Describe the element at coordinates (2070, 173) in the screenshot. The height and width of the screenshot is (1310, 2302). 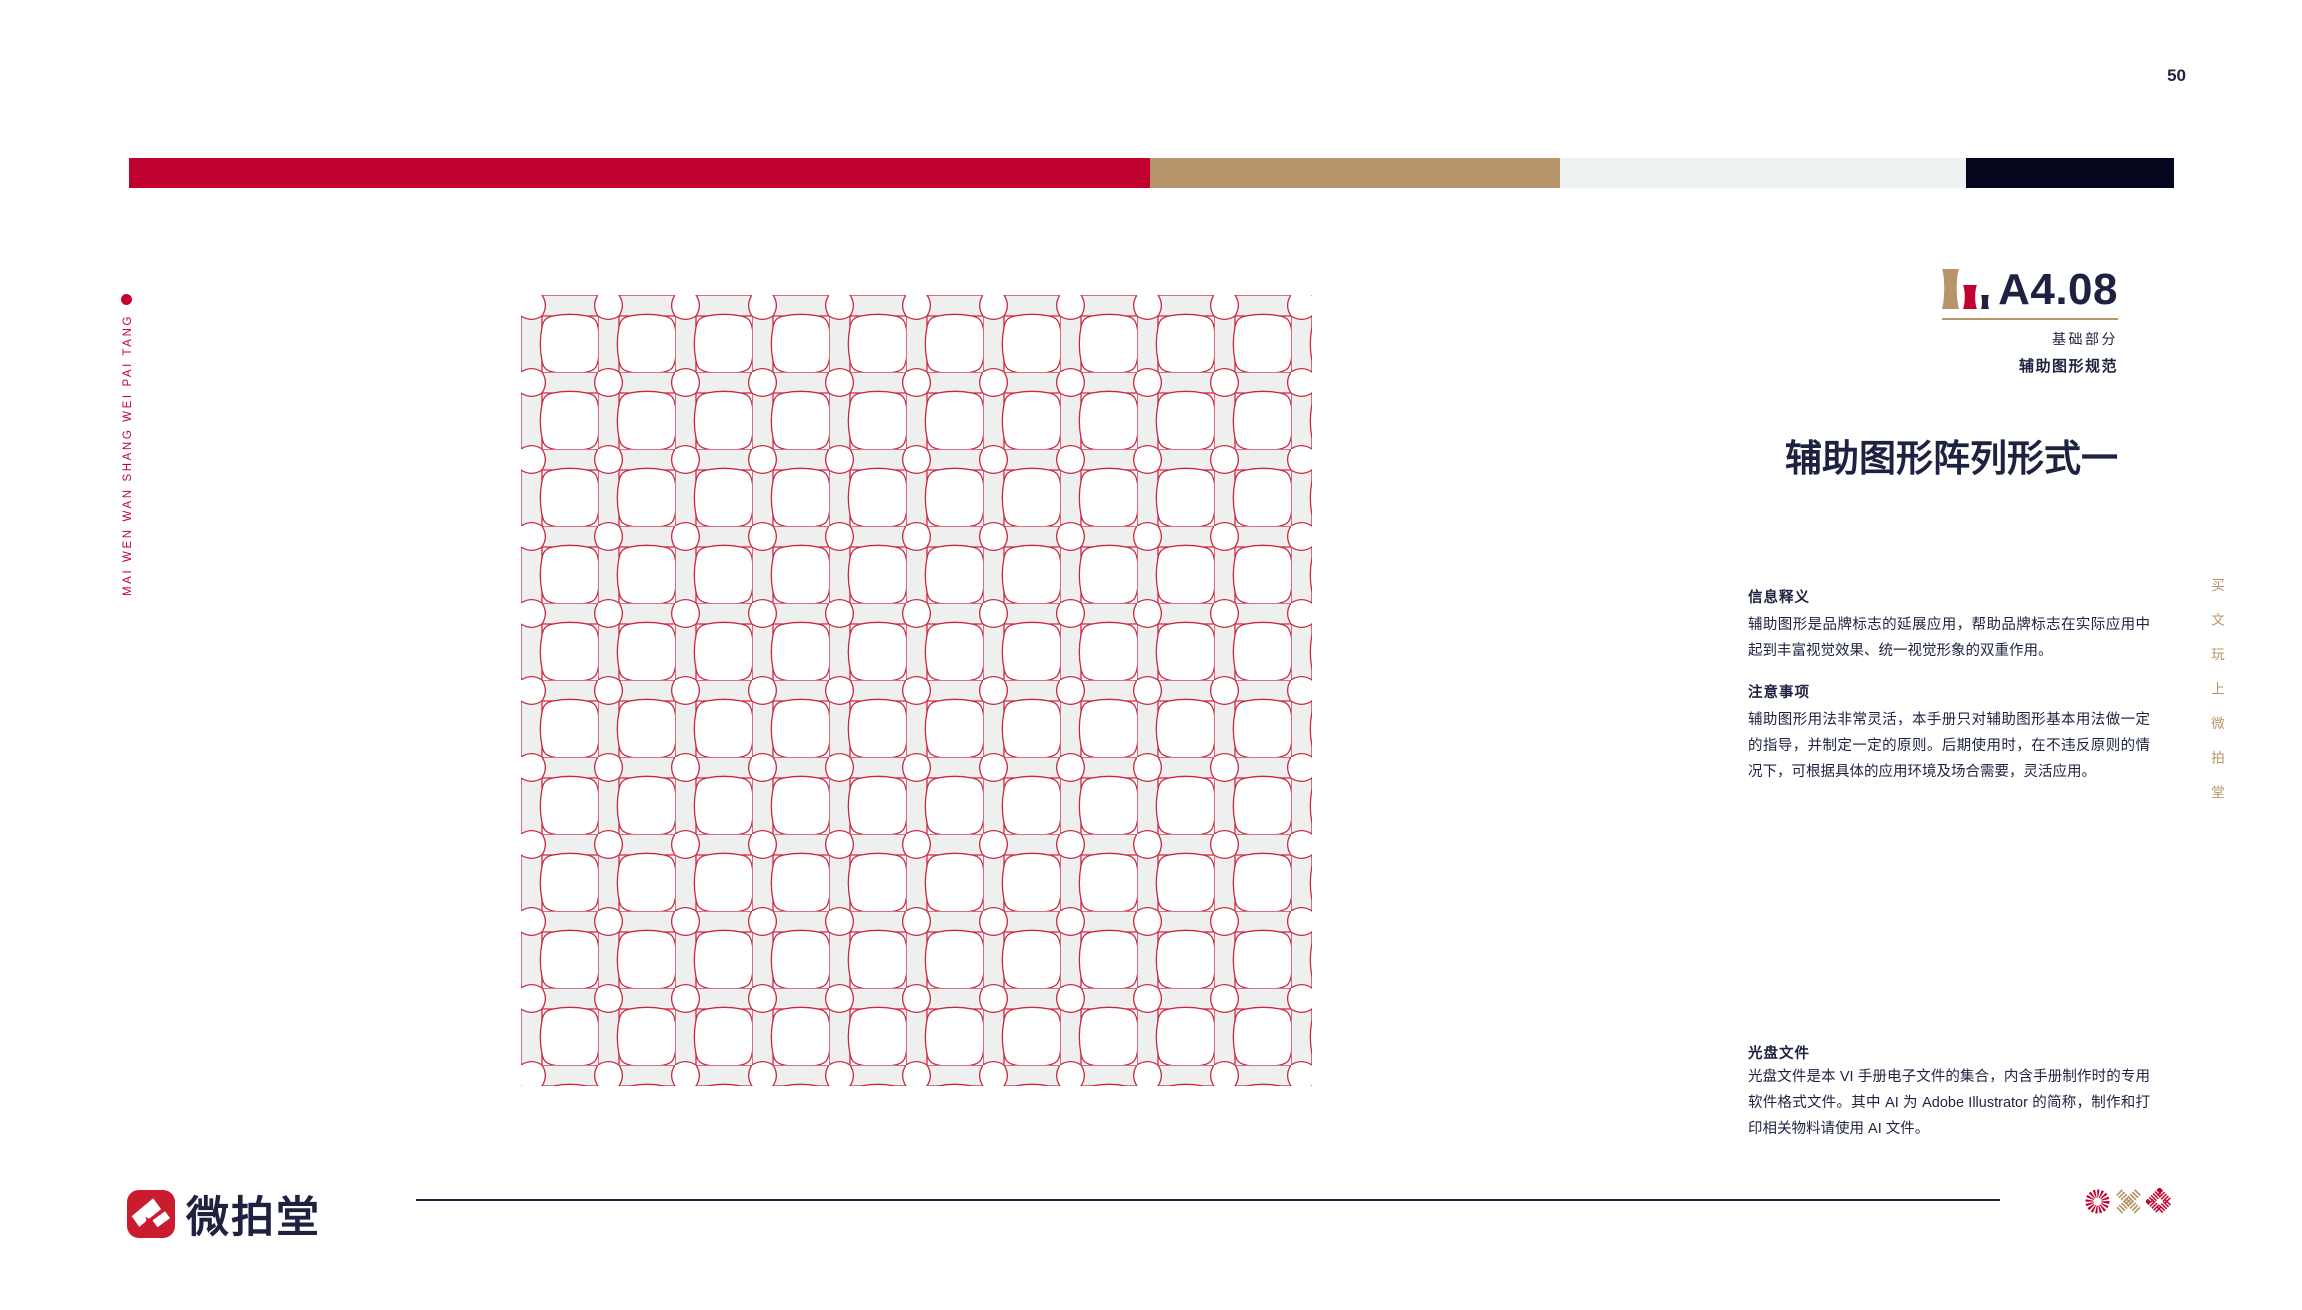
I see `bar-segment-navy` at that location.